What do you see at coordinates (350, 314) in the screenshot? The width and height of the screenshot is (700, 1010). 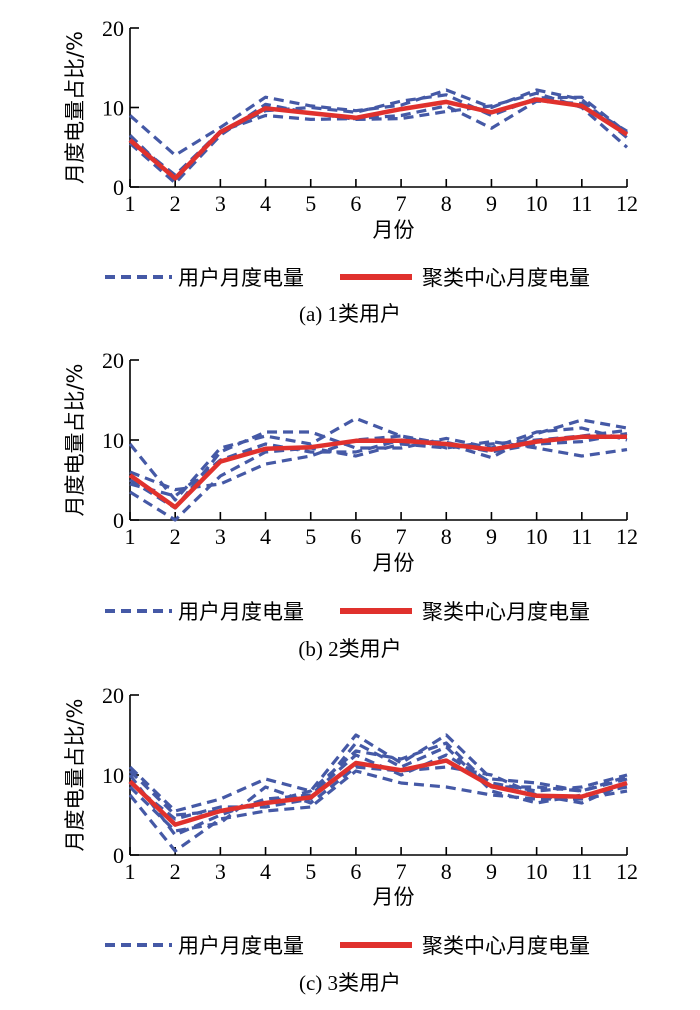 I see `chart-caption: (a) 1类用户` at bounding box center [350, 314].